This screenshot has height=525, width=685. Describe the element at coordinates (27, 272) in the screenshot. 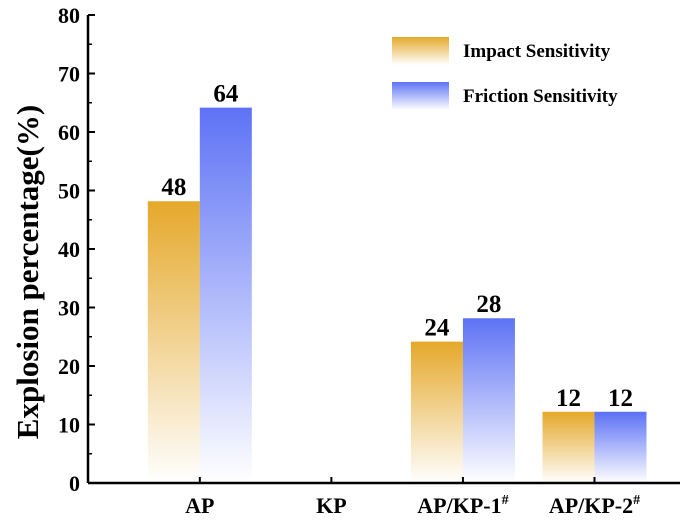

I see `y-axis-label: Explosion percentage(%)` at that location.